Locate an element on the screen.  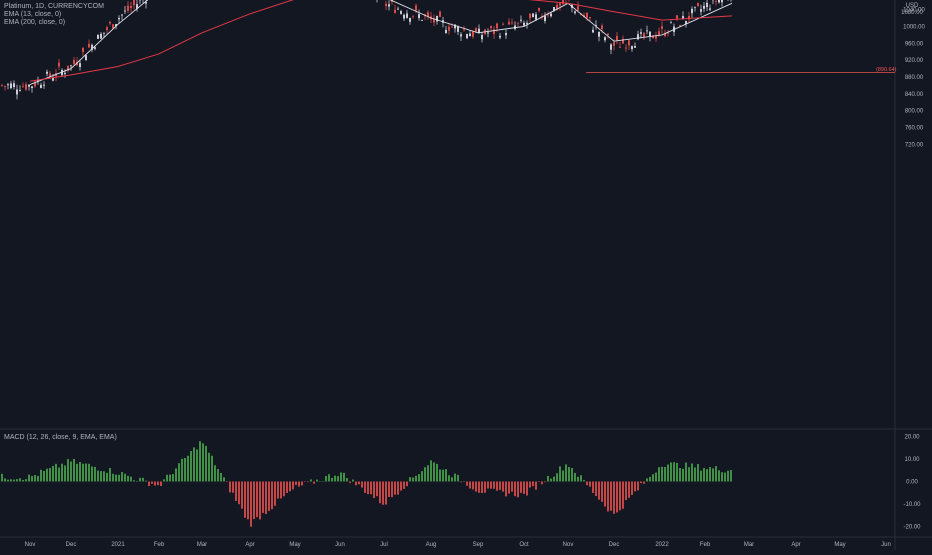
macd-axis-tick: -10.00 is located at coordinates (912, 505).